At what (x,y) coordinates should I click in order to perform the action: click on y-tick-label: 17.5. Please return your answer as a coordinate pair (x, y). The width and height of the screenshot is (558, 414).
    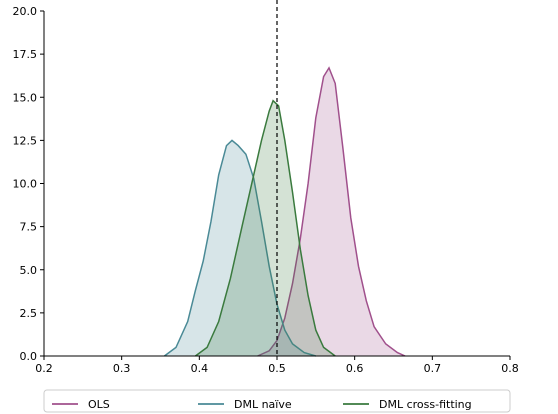
    Looking at the image, I should click on (25, 54).